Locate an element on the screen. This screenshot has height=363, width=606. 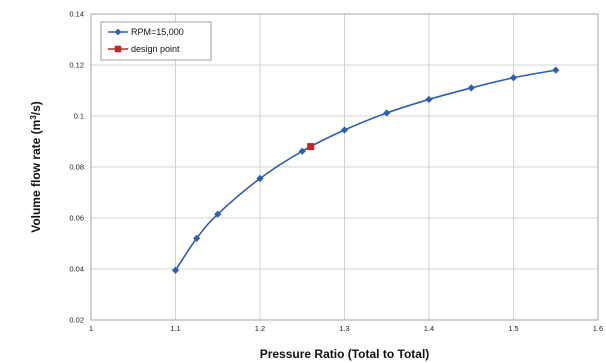
legend-items: RPM=15,000 design point is located at coordinates (146, 40).